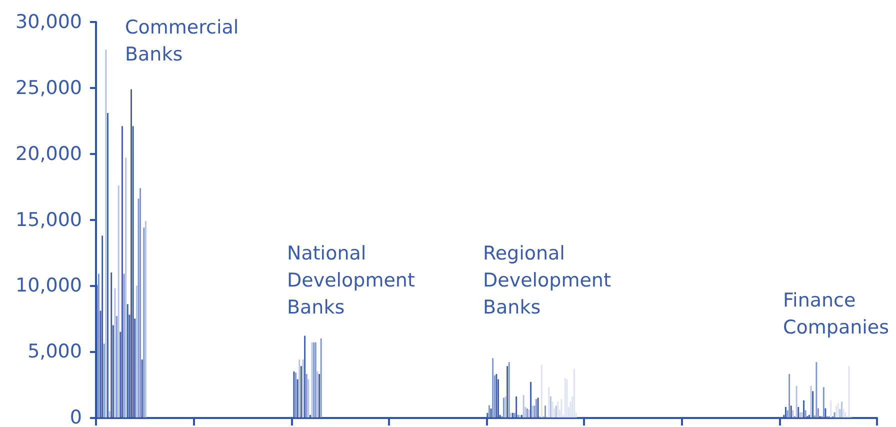  I want to click on y-tick-label: 5,000, so click(55, 351).